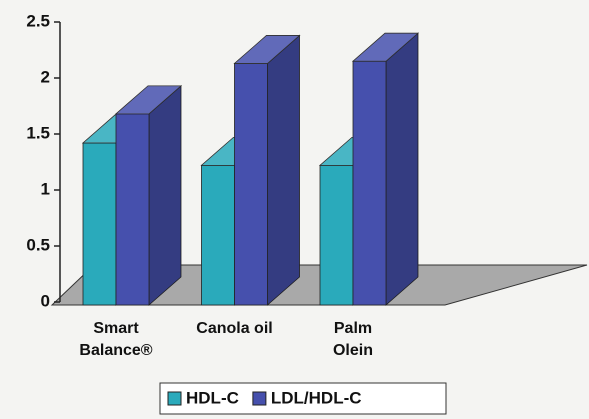 This screenshot has height=419, width=589. What do you see at coordinates (352, 339) in the screenshot?
I see `x-tick-label: Palm Olein` at bounding box center [352, 339].